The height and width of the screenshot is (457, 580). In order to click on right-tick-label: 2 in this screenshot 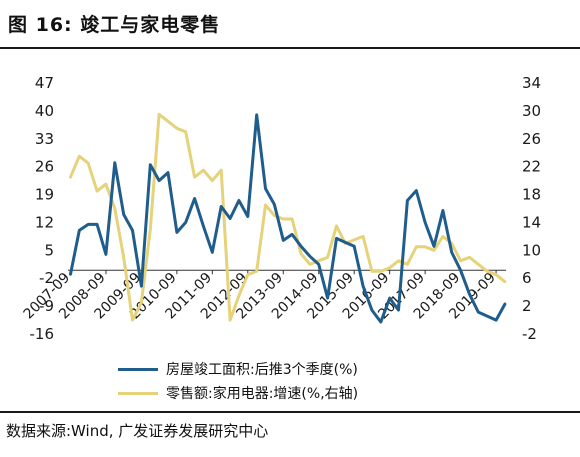, I will do `click(527, 306)`.